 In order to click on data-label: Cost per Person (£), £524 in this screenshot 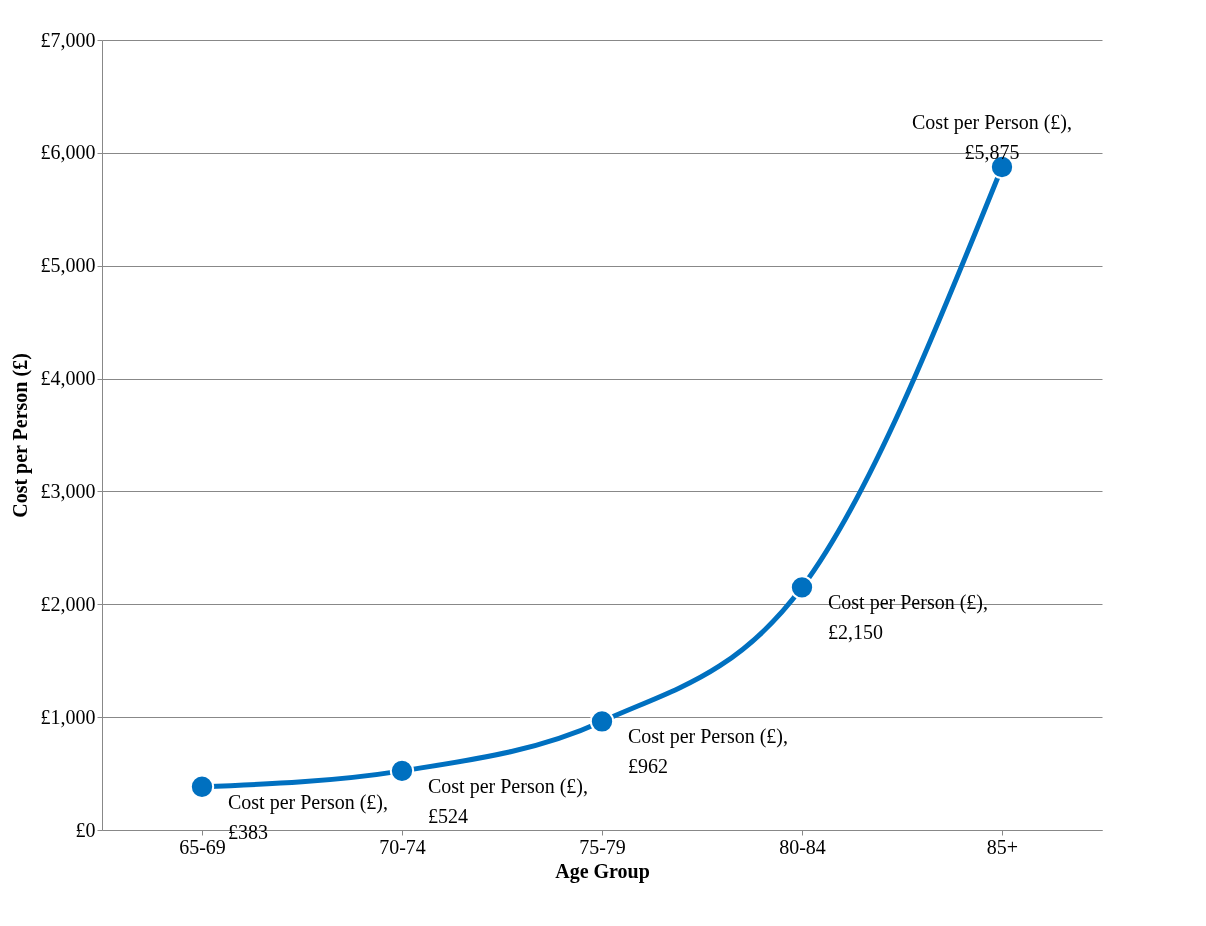, I will do `click(508, 800)`.